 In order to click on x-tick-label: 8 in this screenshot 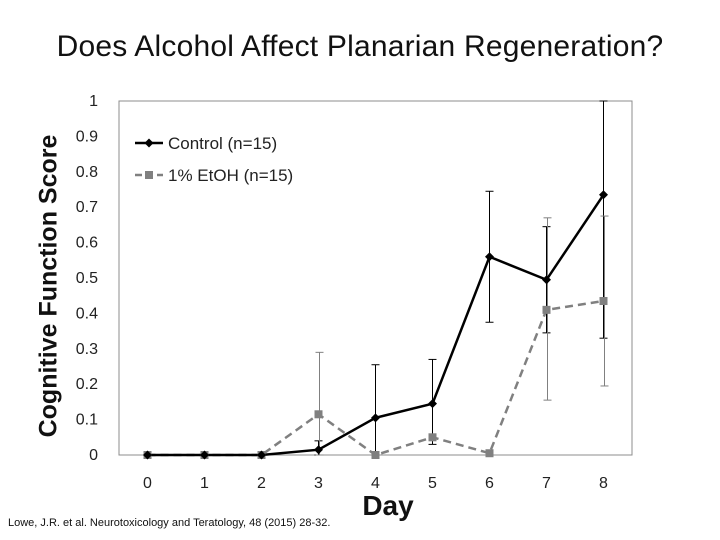, I will do `click(603, 483)`.